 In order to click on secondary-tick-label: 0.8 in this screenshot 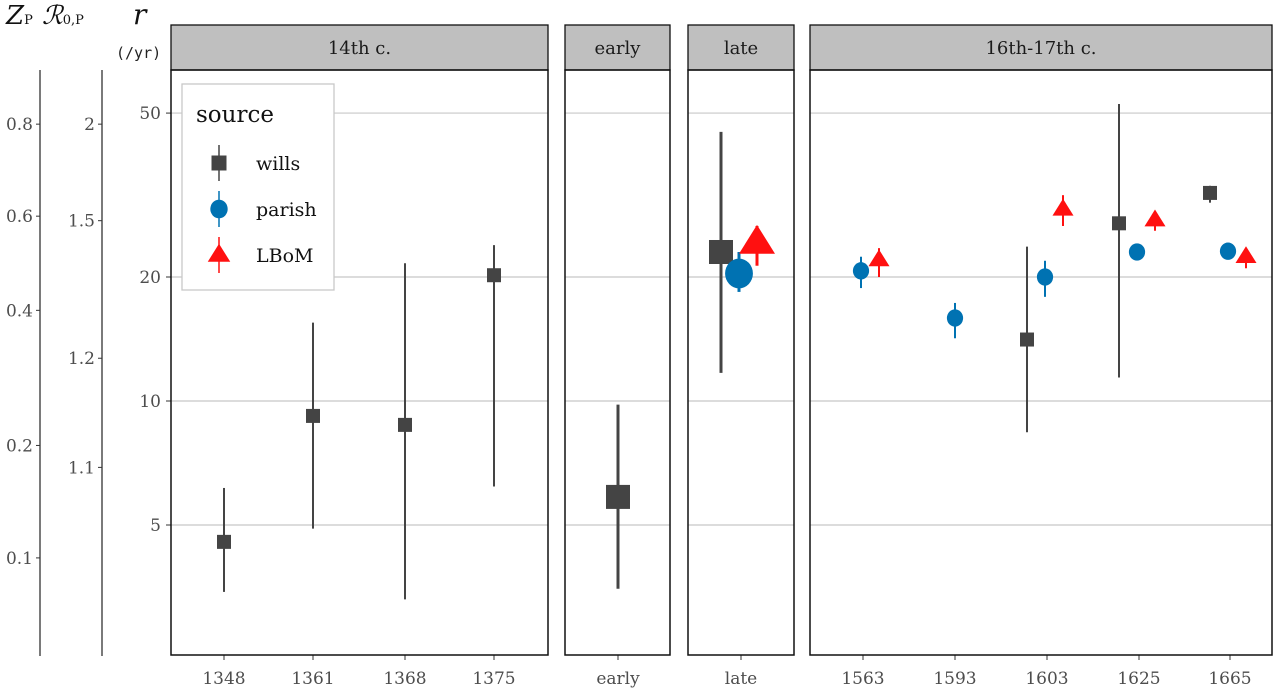, I will do `click(19, 125)`.